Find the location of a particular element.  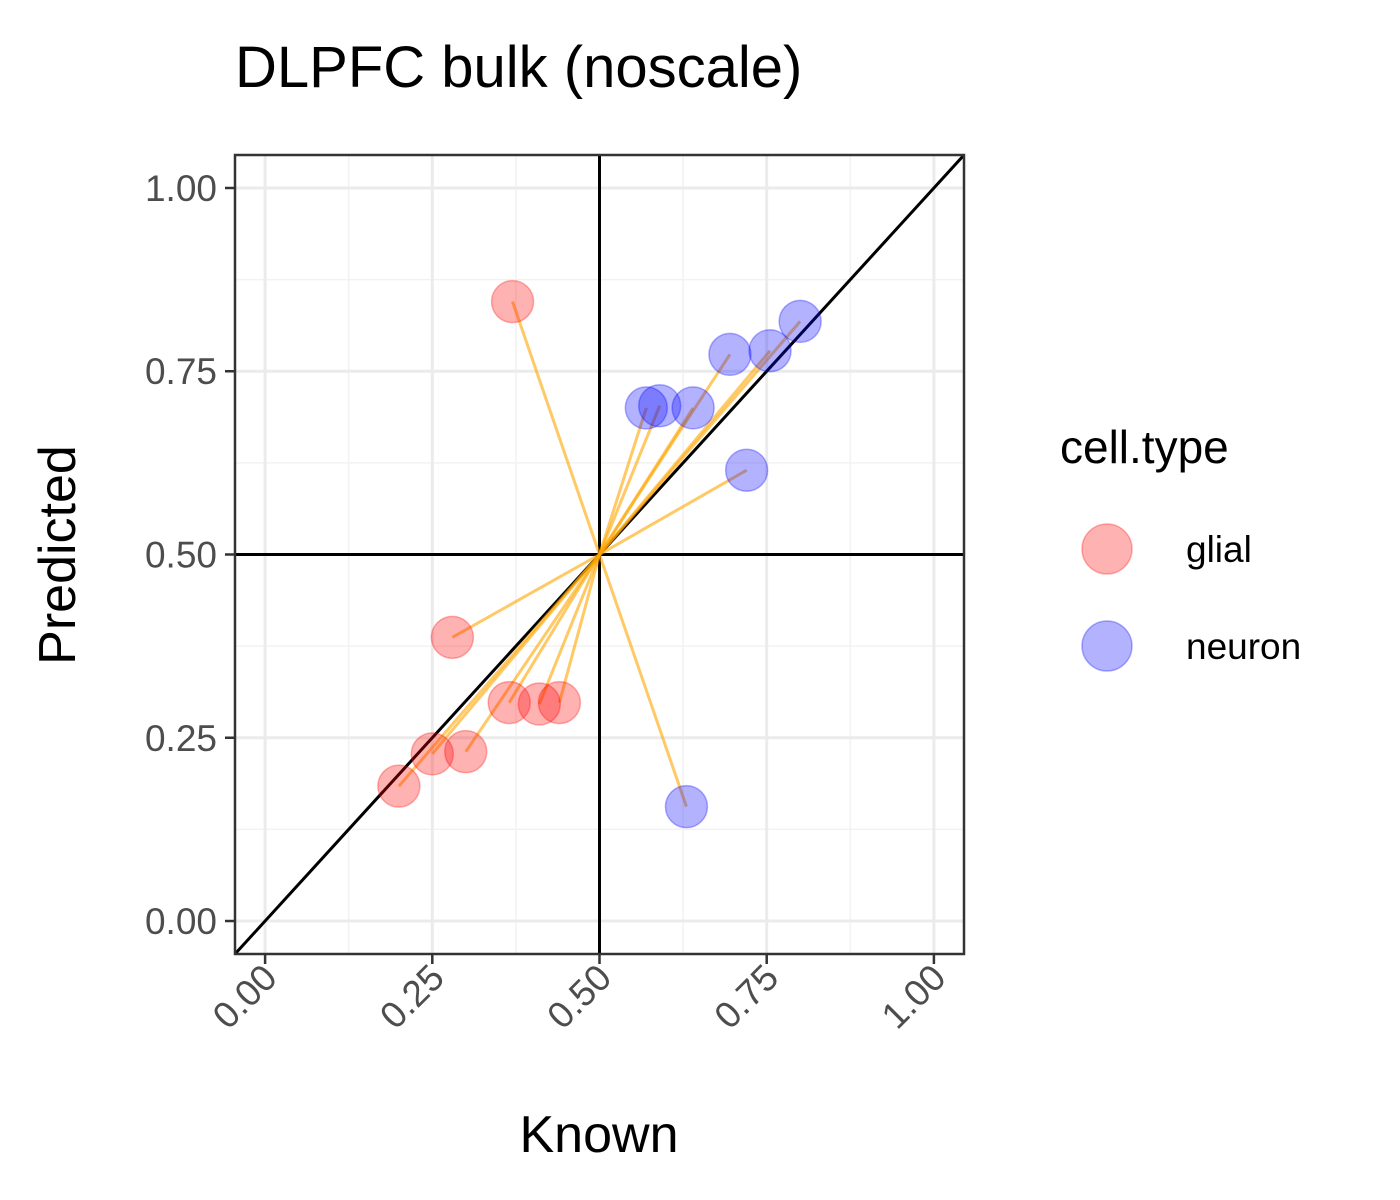

x-axis-title: Known is located at coordinates (599, 1135).